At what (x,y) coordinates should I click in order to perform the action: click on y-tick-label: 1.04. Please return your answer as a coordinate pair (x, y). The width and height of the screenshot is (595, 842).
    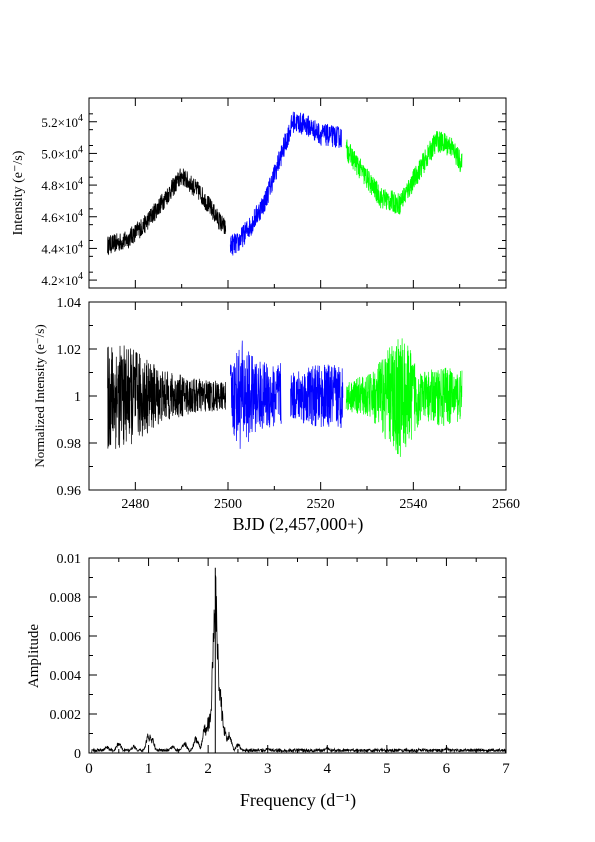
    Looking at the image, I should click on (69, 303).